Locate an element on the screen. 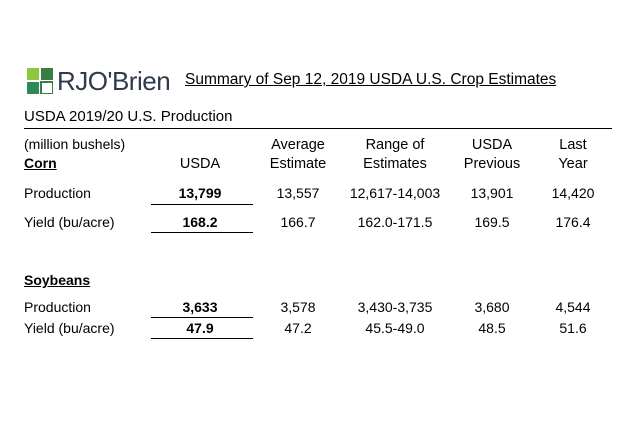  average-estimate-value: 166.7 is located at coordinates (298, 222).